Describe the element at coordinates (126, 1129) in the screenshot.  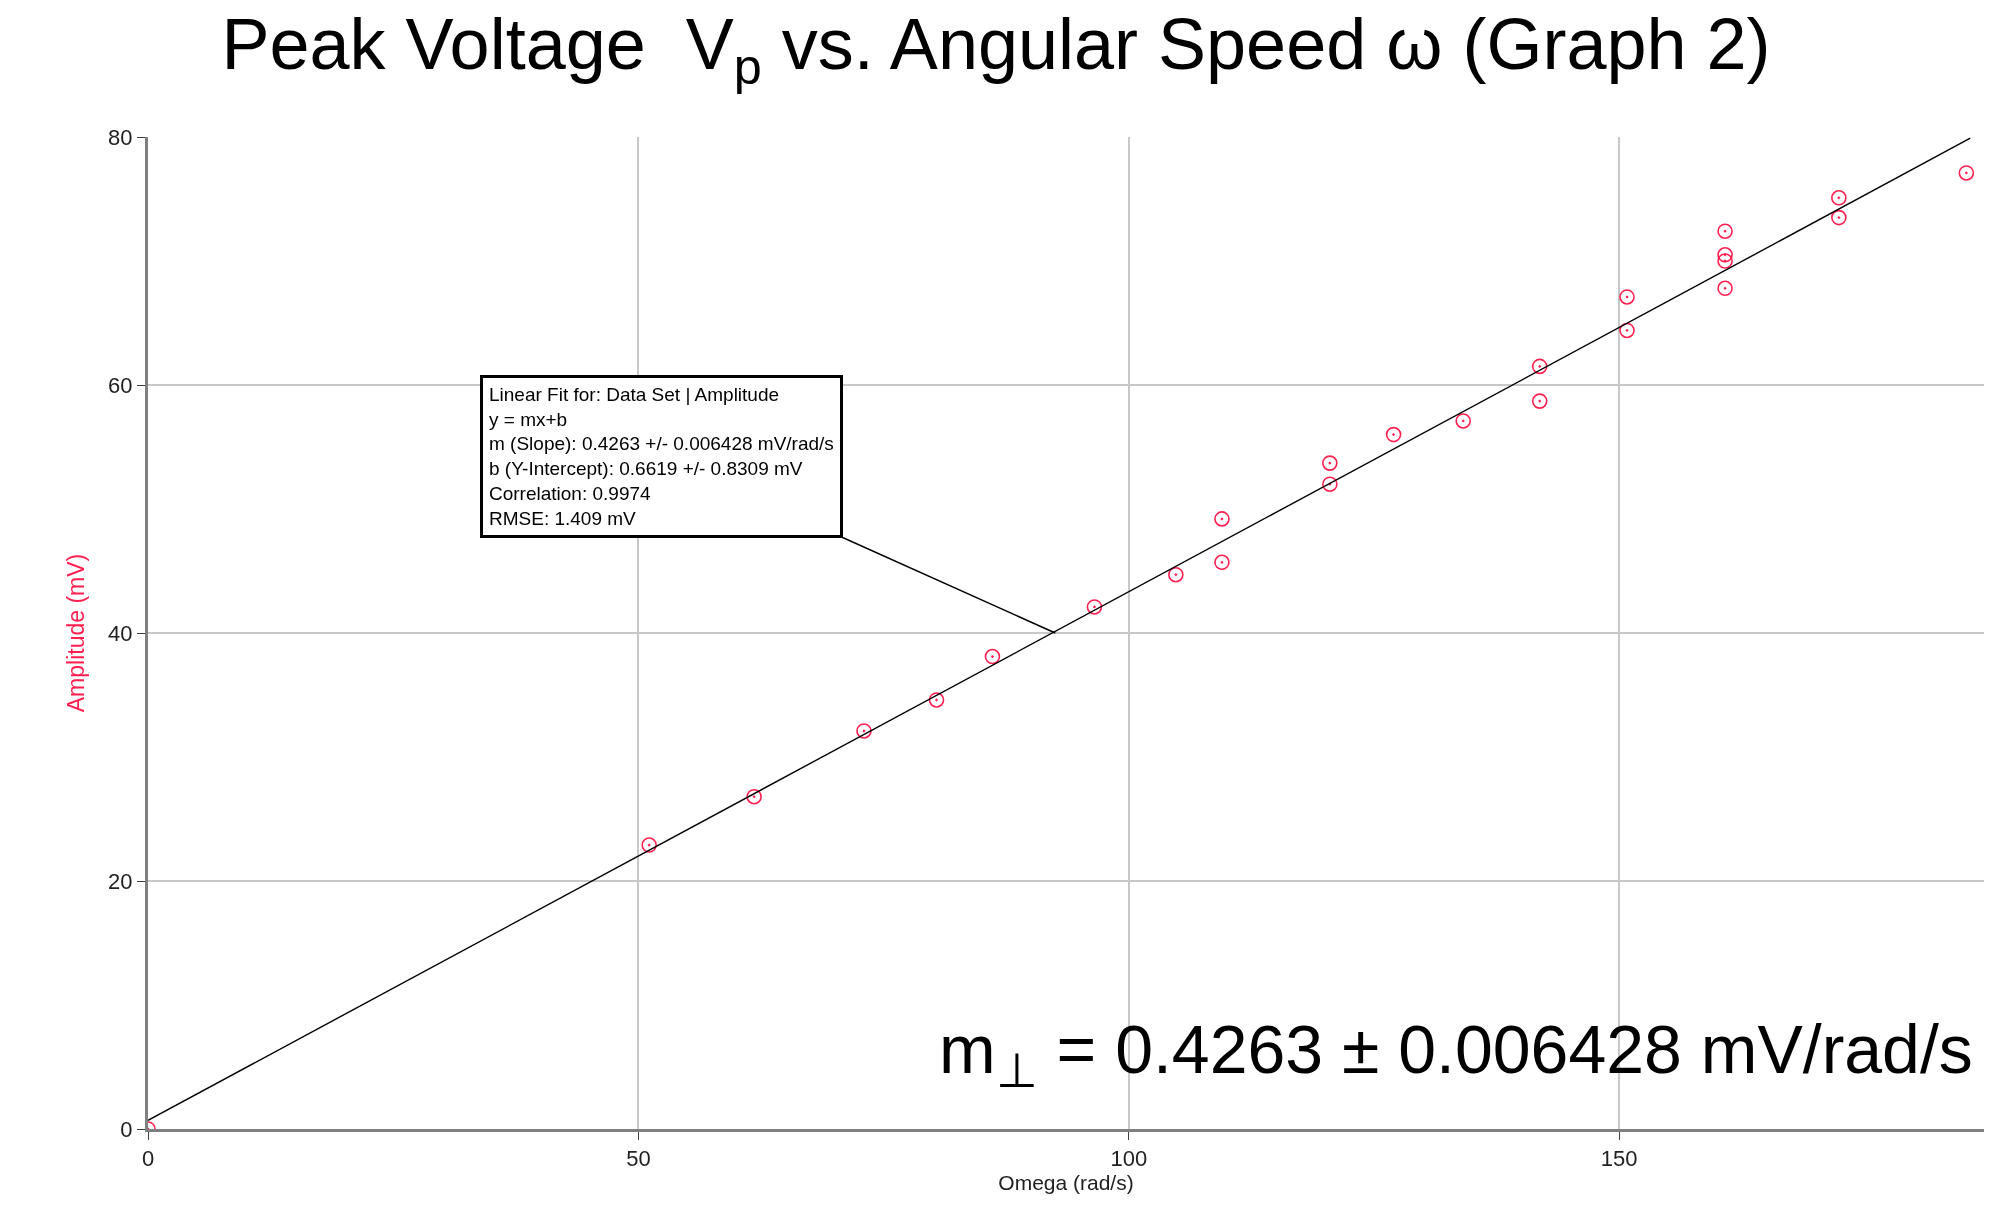
I see `y-tick-label: 0` at that location.